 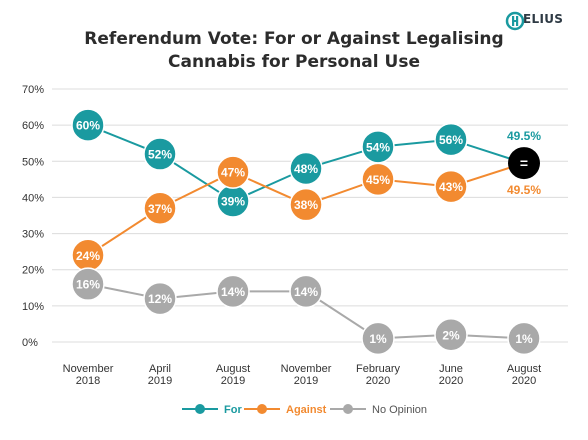 I want to click on data-label-no-opinion: 12%, so click(x=160, y=299).